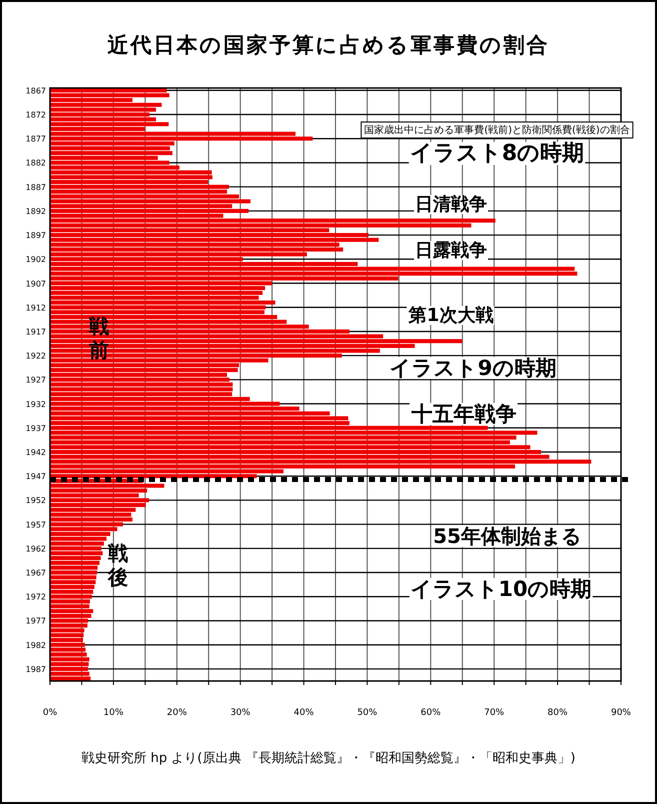  What do you see at coordinates (36, 597) in the screenshot?
I see `y-tick-label: 1972` at bounding box center [36, 597].